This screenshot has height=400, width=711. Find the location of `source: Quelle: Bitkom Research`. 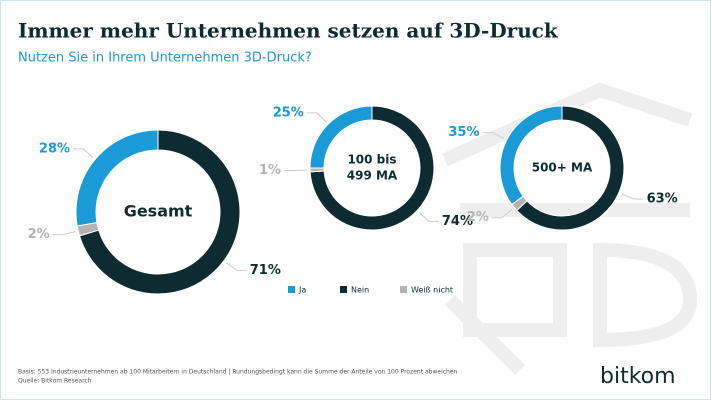

source: Quelle: Bitkom Research is located at coordinates (55, 381).